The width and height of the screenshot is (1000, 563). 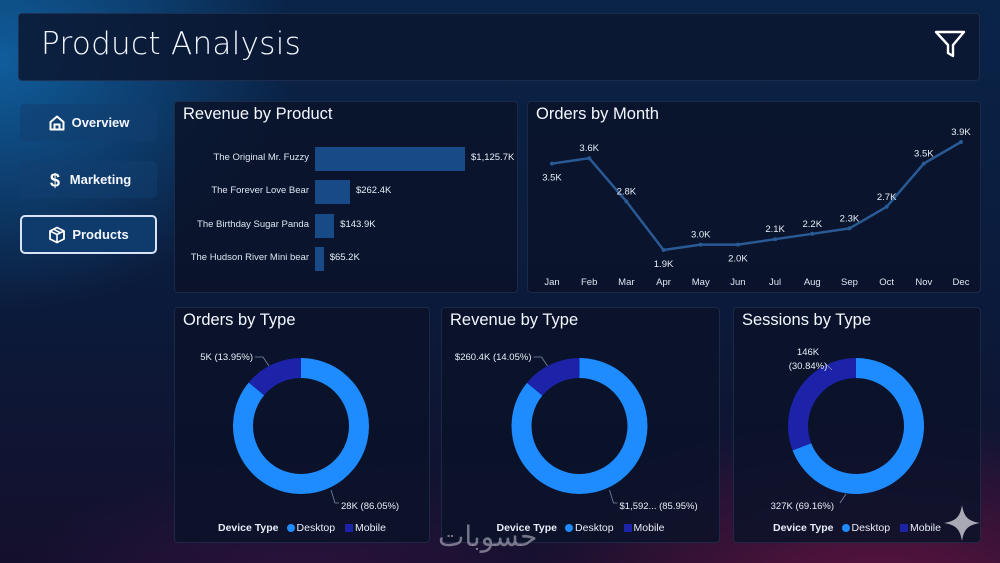 I want to click on x-tick-label: May, so click(x=701, y=282).